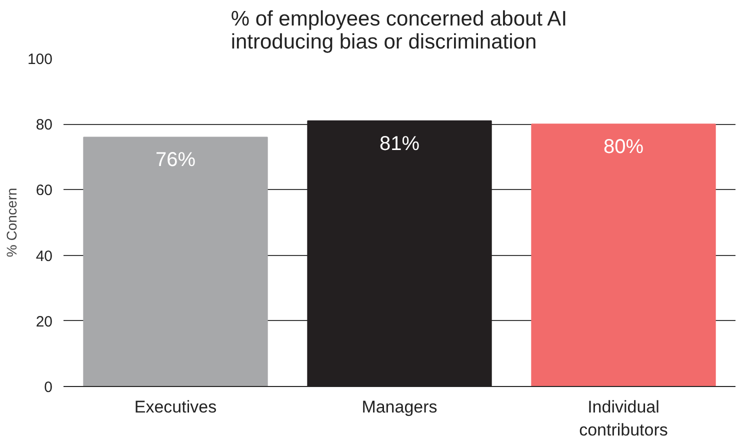  What do you see at coordinates (11, 223) in the screenshot?
I see `y-axis-title: % Concern` at bounding box center [11, 223].